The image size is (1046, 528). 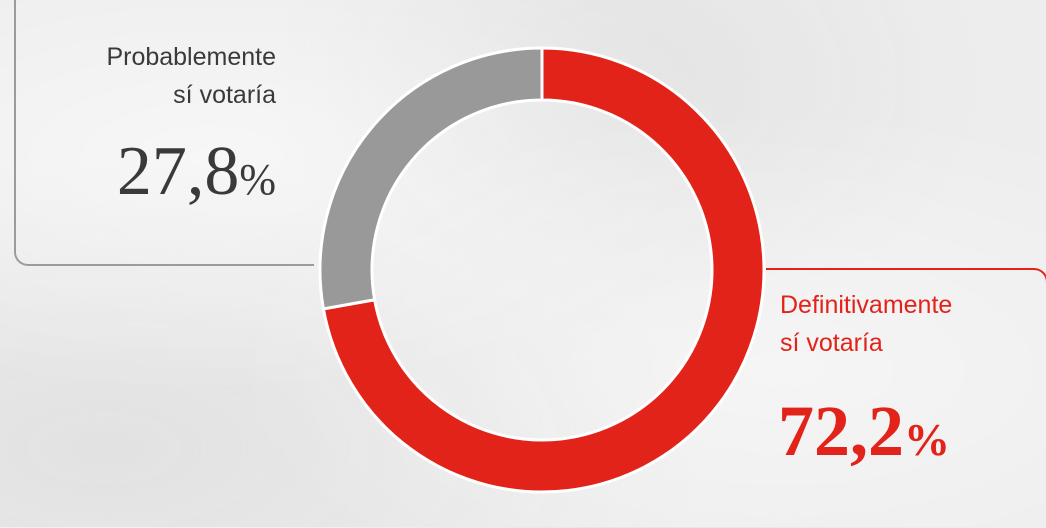 What do you see at coordinates (191, 57) in the screenshot?
I see `label-probablemente-line1: Probablemente` at bounding box center [191, 57].